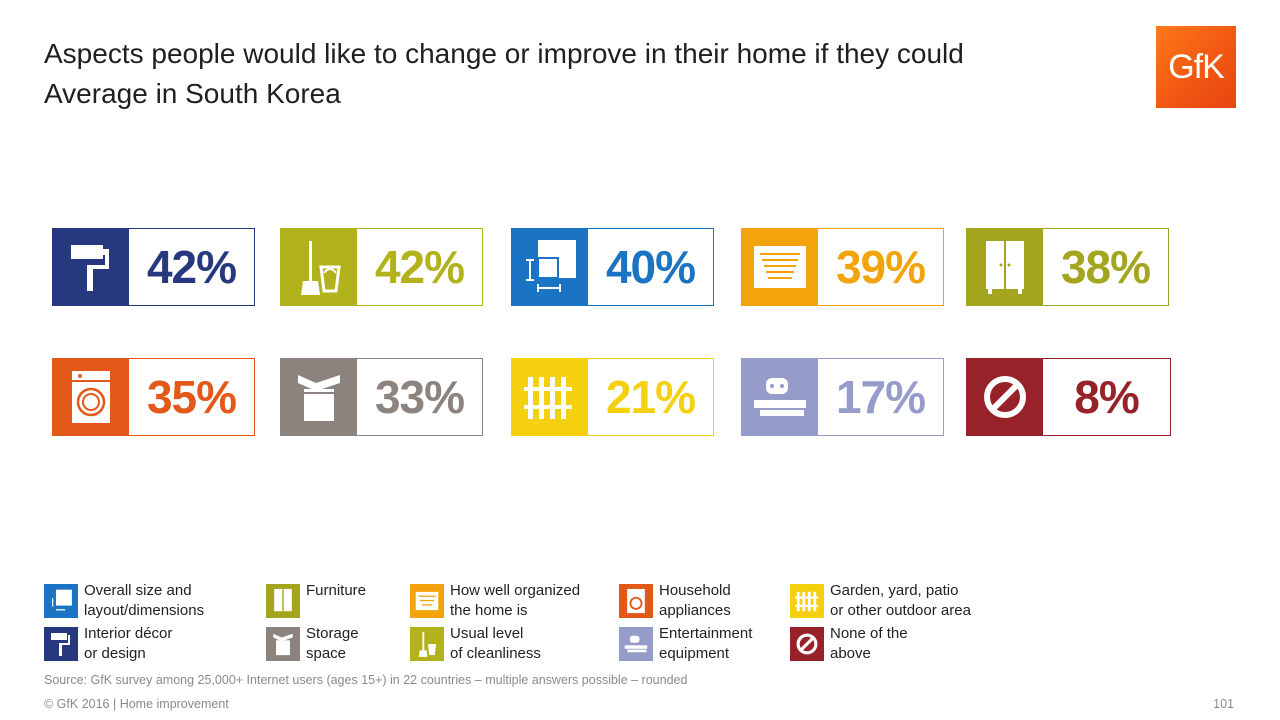 Image resolution: width=1280 pixels, height=720 pixels. Describe the element at coordinates (1068, 397) in the screenshot. I see `tile-none: 8%` at that location.